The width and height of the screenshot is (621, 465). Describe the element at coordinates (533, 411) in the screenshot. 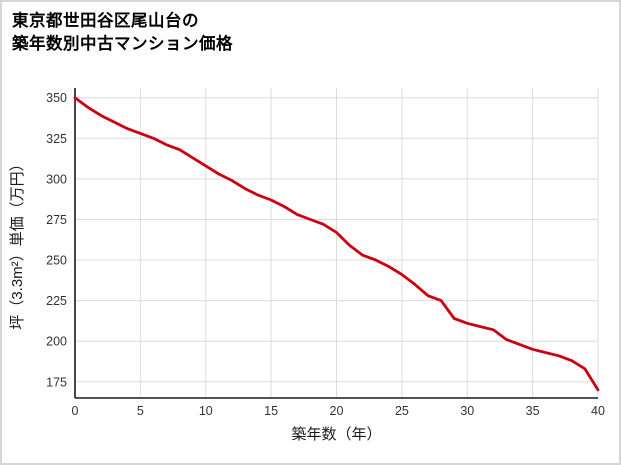

I see `x-tick-label: 35` at that location.